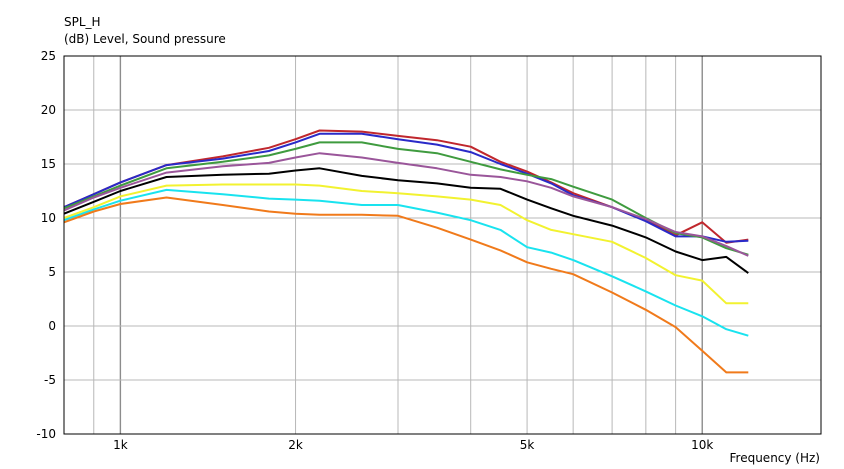  Describe the element at coordinates (120, 445) in the screenshot. I see `x-tick-label: 1k` at that location.